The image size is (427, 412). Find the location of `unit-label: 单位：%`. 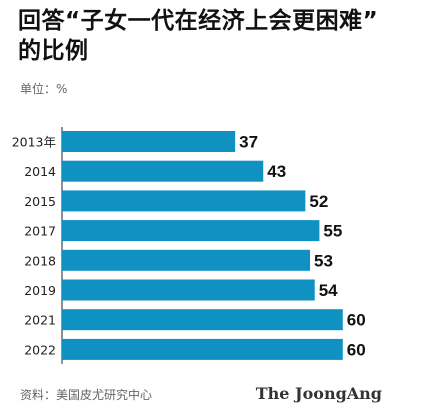

unit-label: 单位：% is located at coordinates (44, 89).